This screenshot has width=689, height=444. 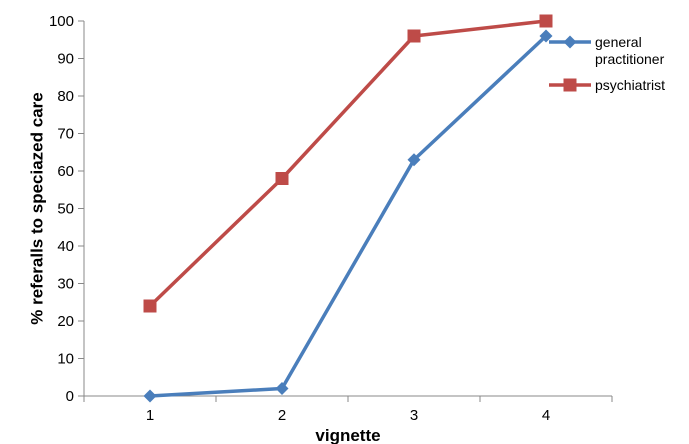 I want to click on y-tick-label: 40, so click(x=65, y=246).